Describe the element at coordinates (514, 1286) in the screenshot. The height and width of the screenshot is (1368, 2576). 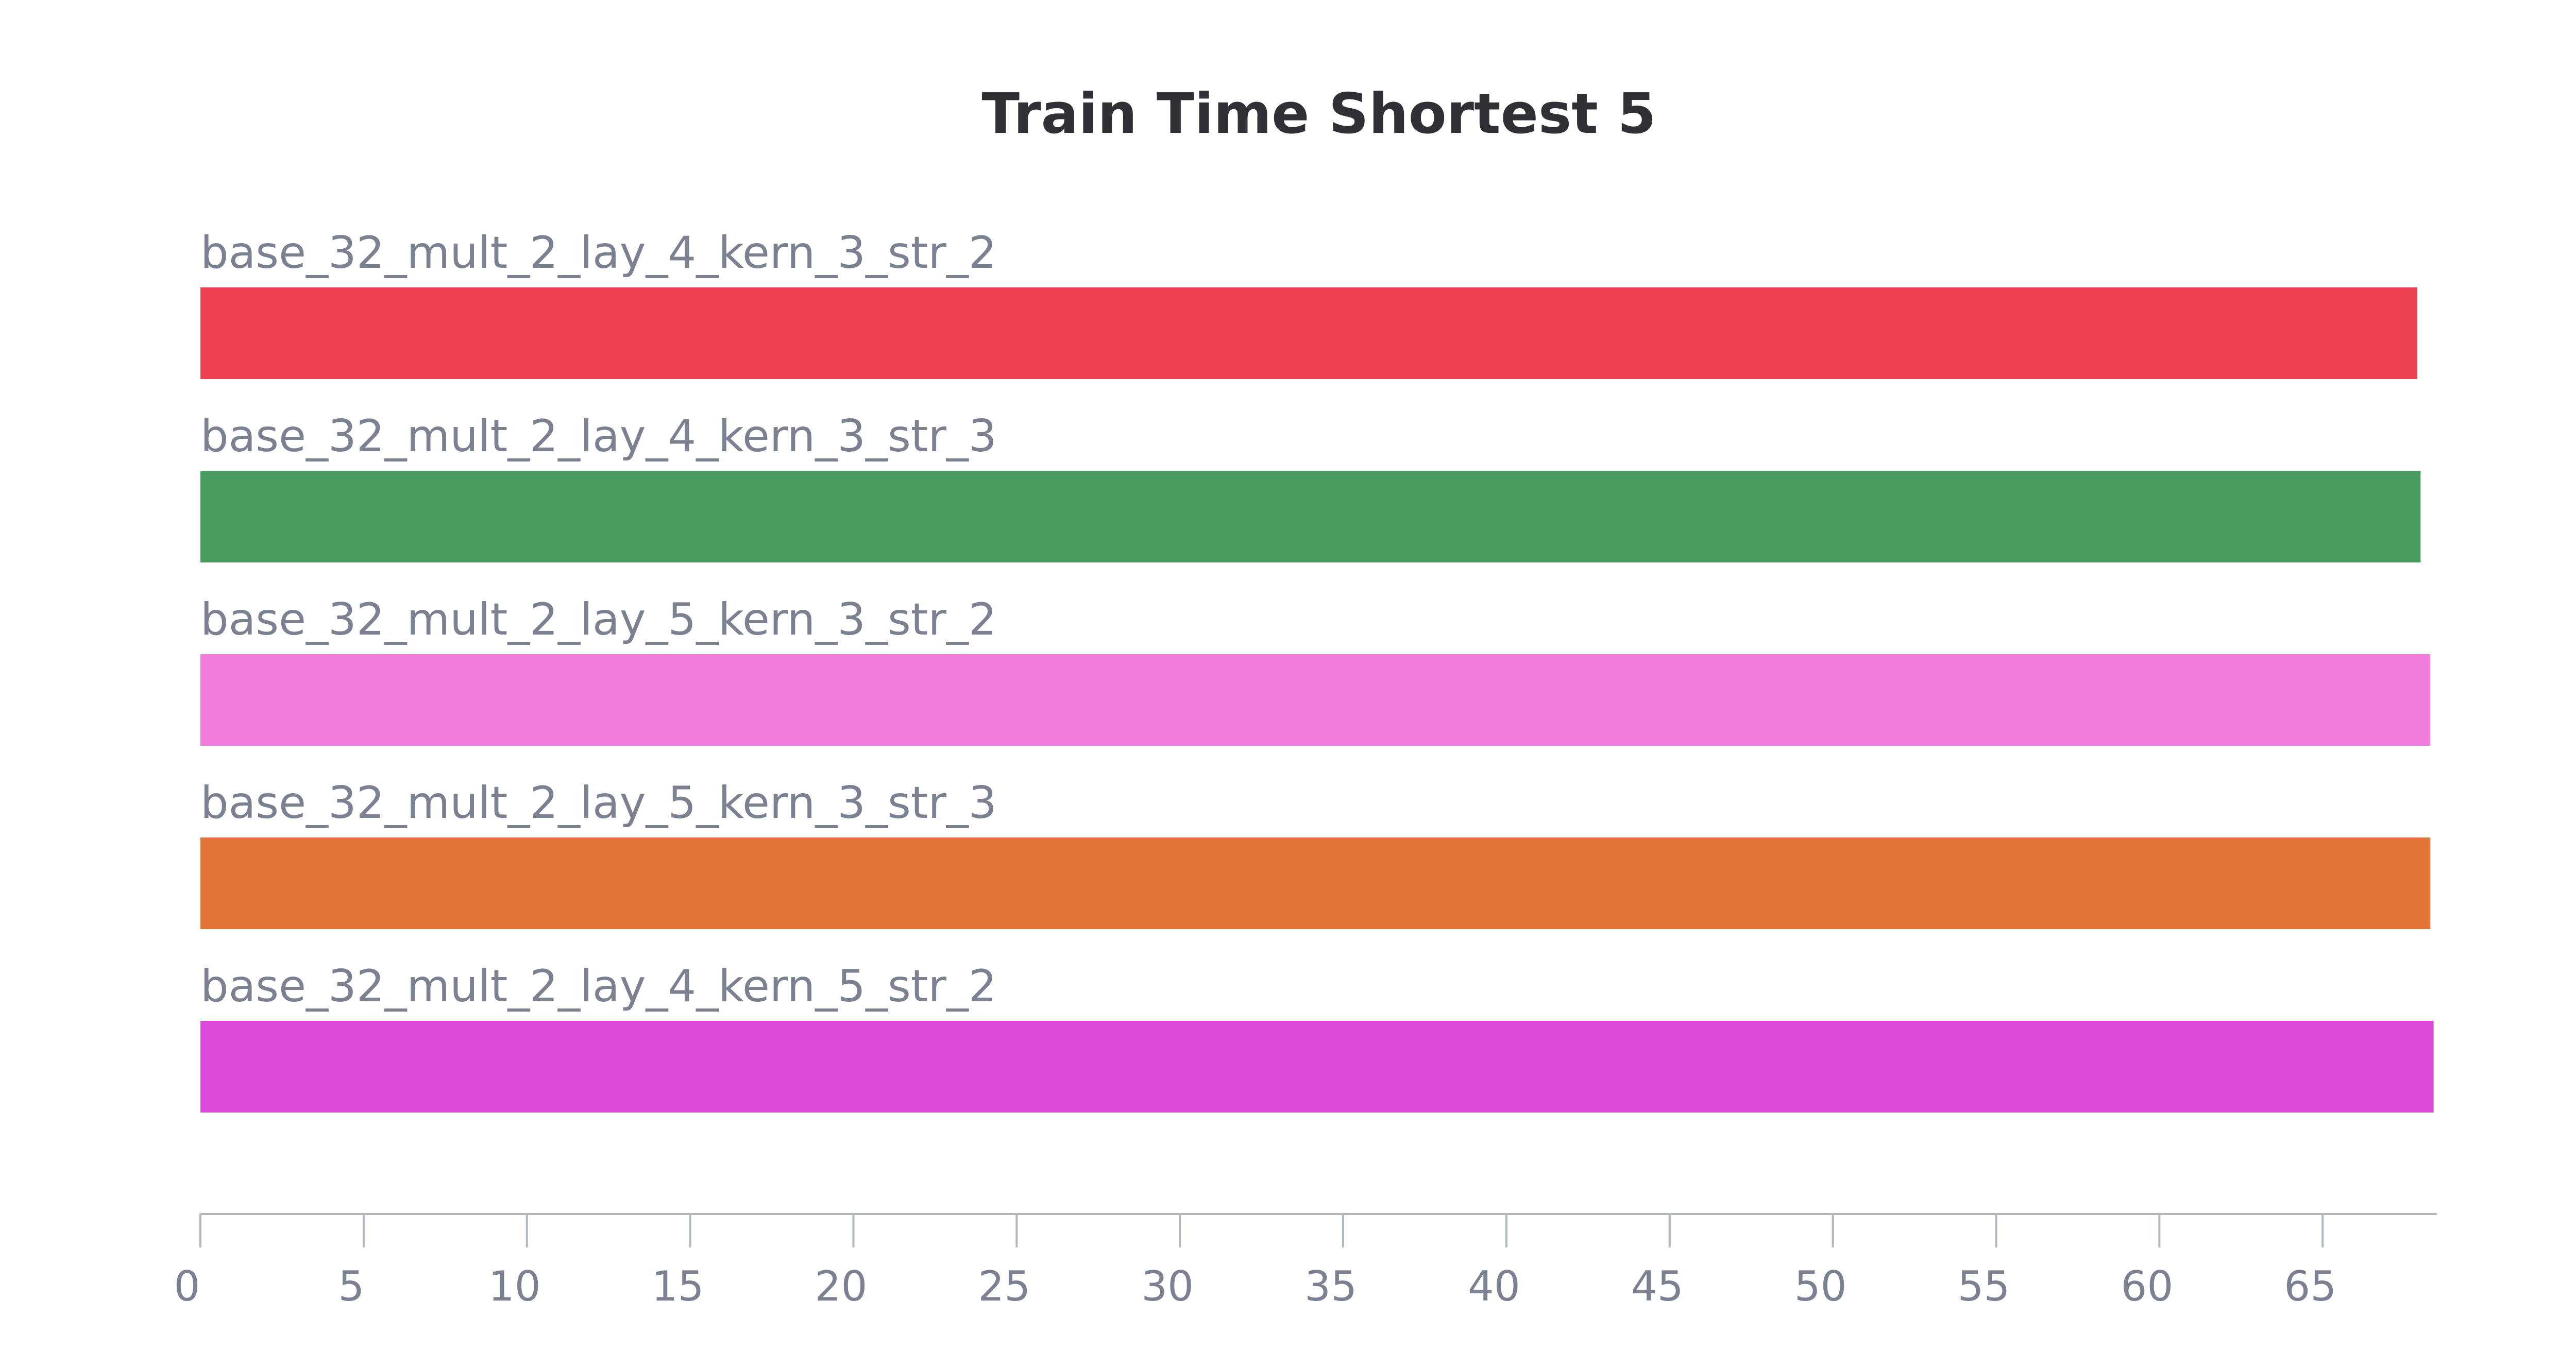
I see `x-tick-label: 10` at that location.